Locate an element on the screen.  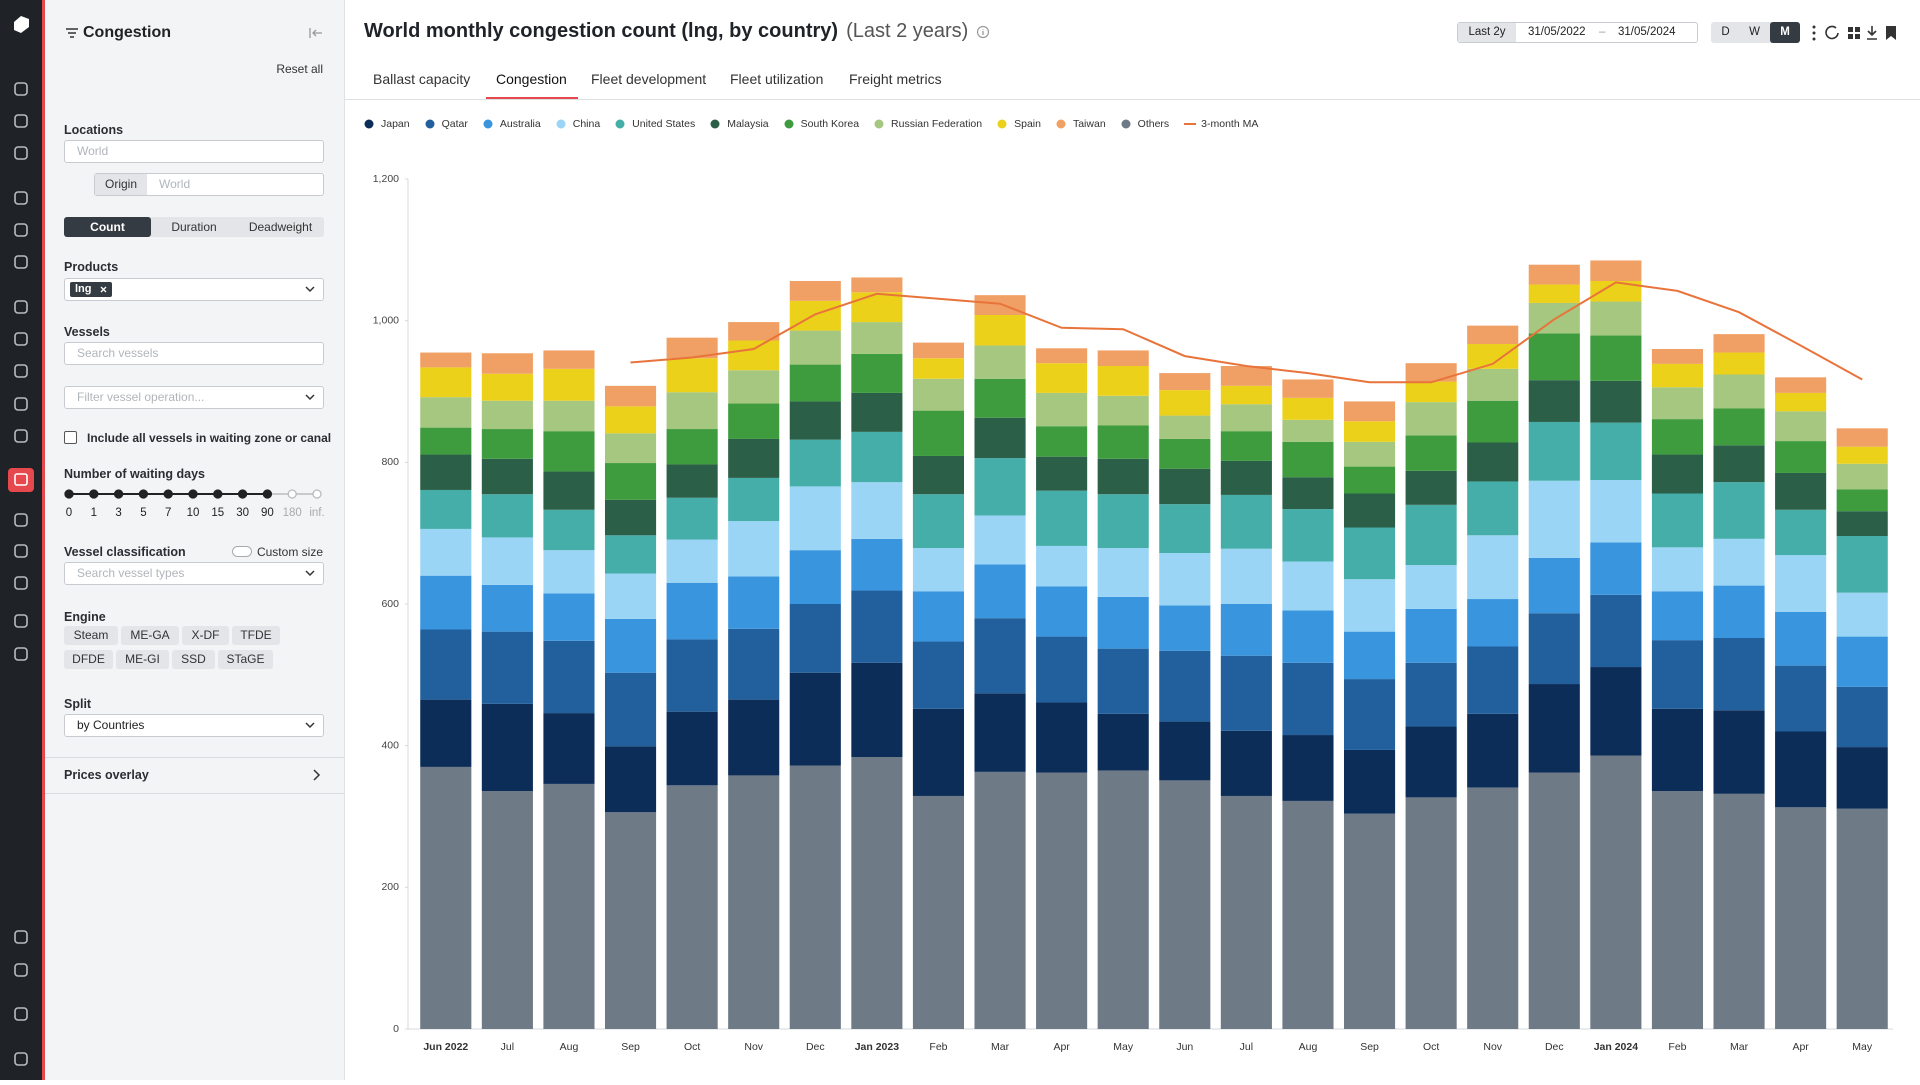
slider-stop is located at coordinates (218, 494).